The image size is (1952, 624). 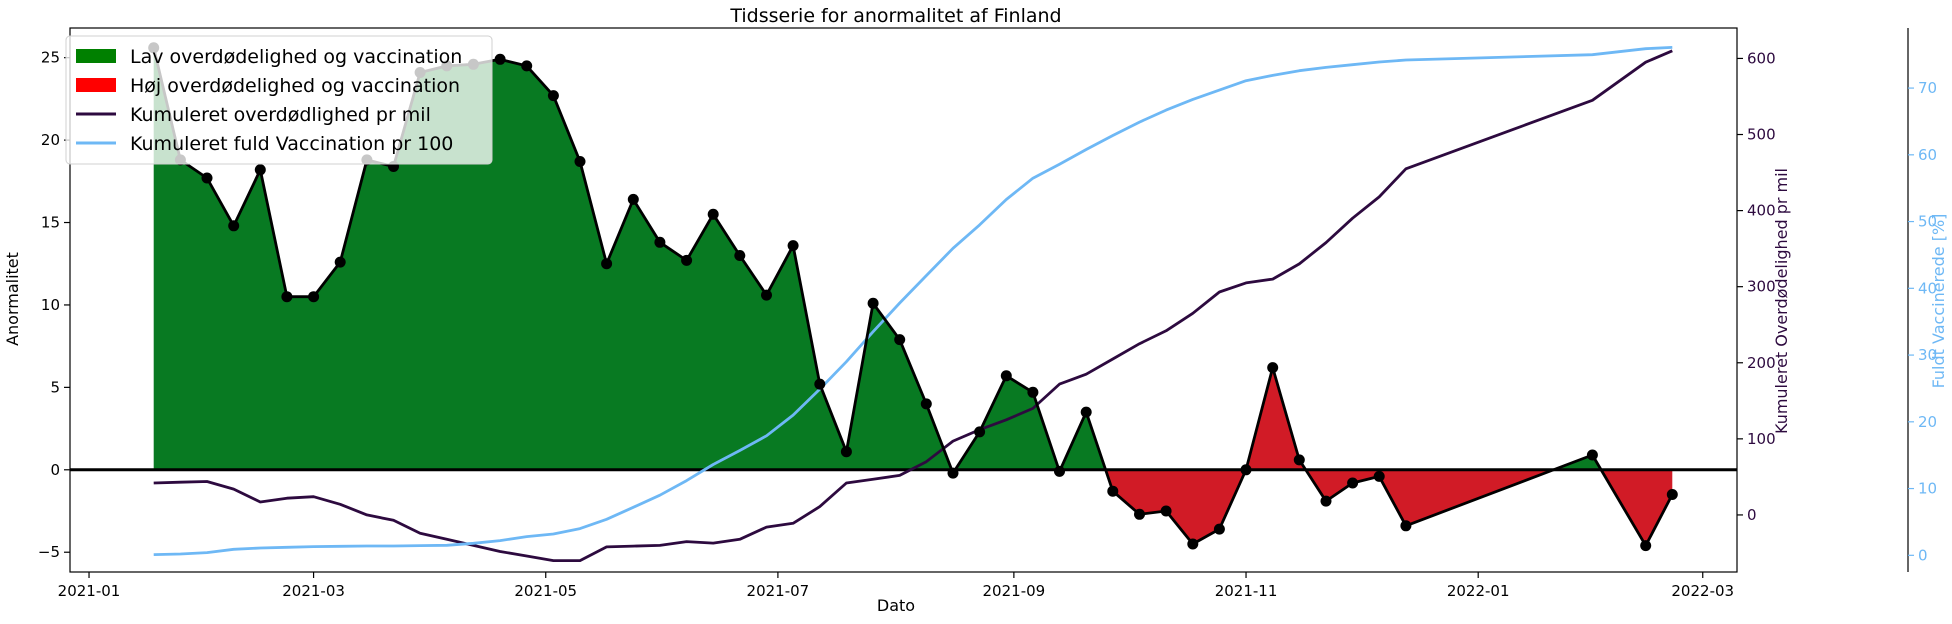 What do you see at coordinates (1761, 287) in the screenshot?
I see `y-right-tick-label-3: 300` at bounding box center [1761, 287].